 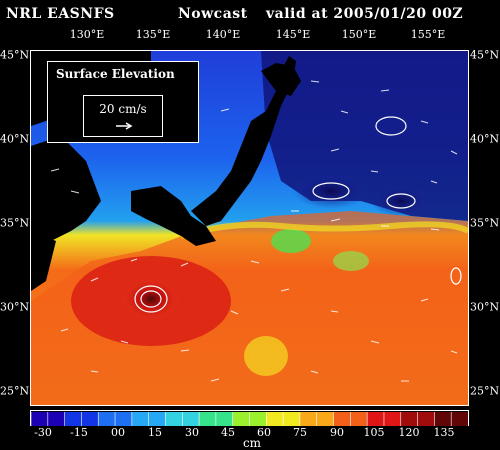 What do you see at coordinates (60, 14) in the screenshot?
I see `source-label: NRL EASNFS` at bounding box center [60, 14].